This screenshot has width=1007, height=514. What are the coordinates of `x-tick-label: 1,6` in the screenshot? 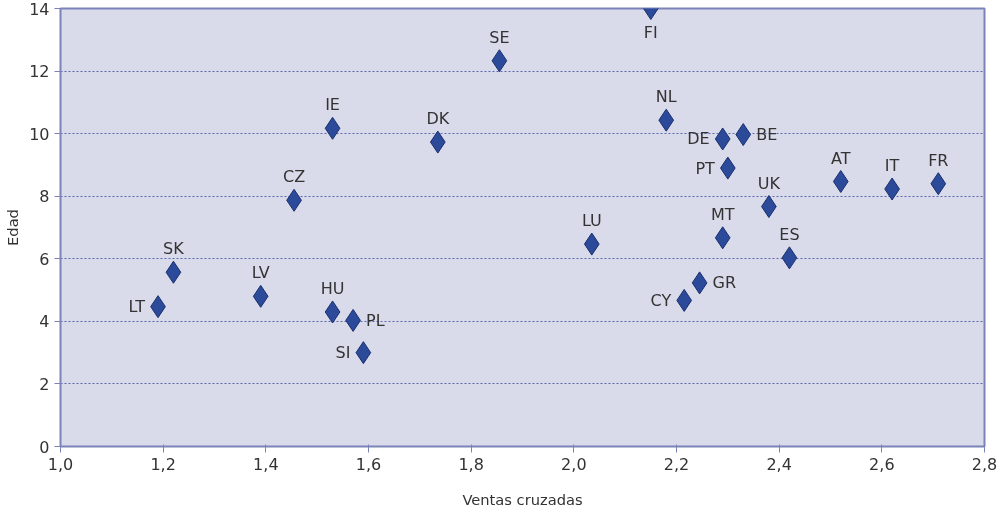 It's located at (368, 464).